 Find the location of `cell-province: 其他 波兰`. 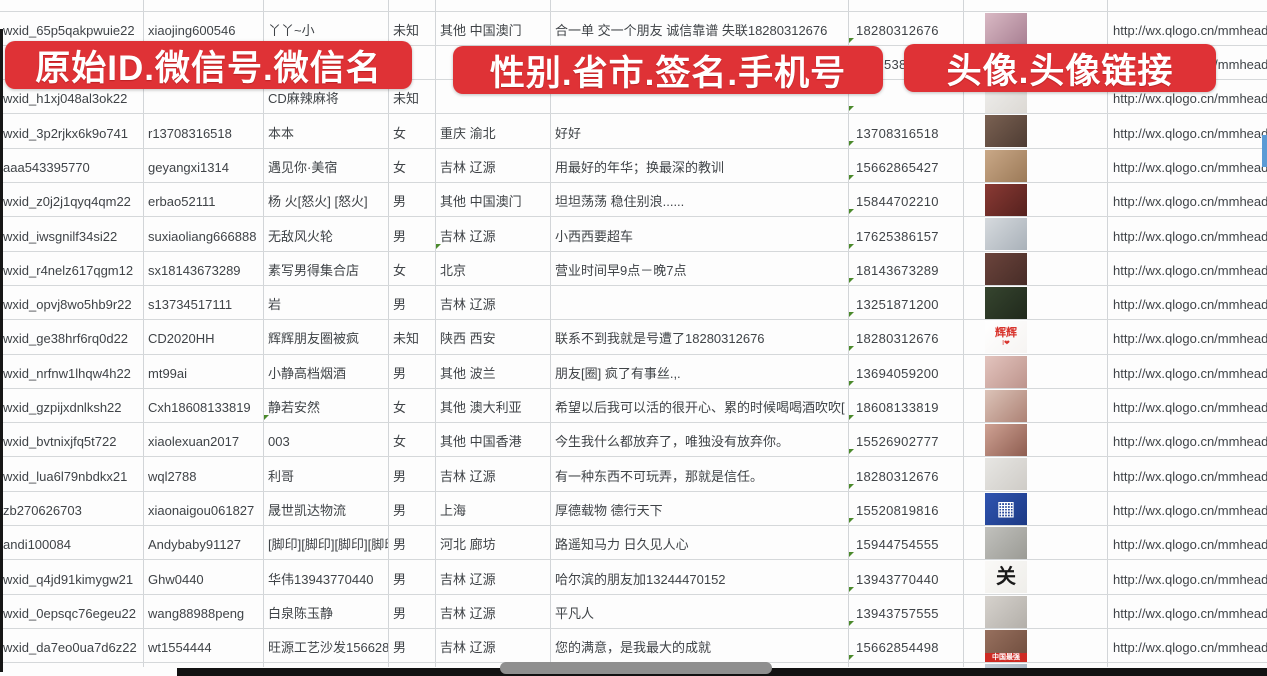

cell-province: 其他 波兰 is located at coordinates (492, 371).